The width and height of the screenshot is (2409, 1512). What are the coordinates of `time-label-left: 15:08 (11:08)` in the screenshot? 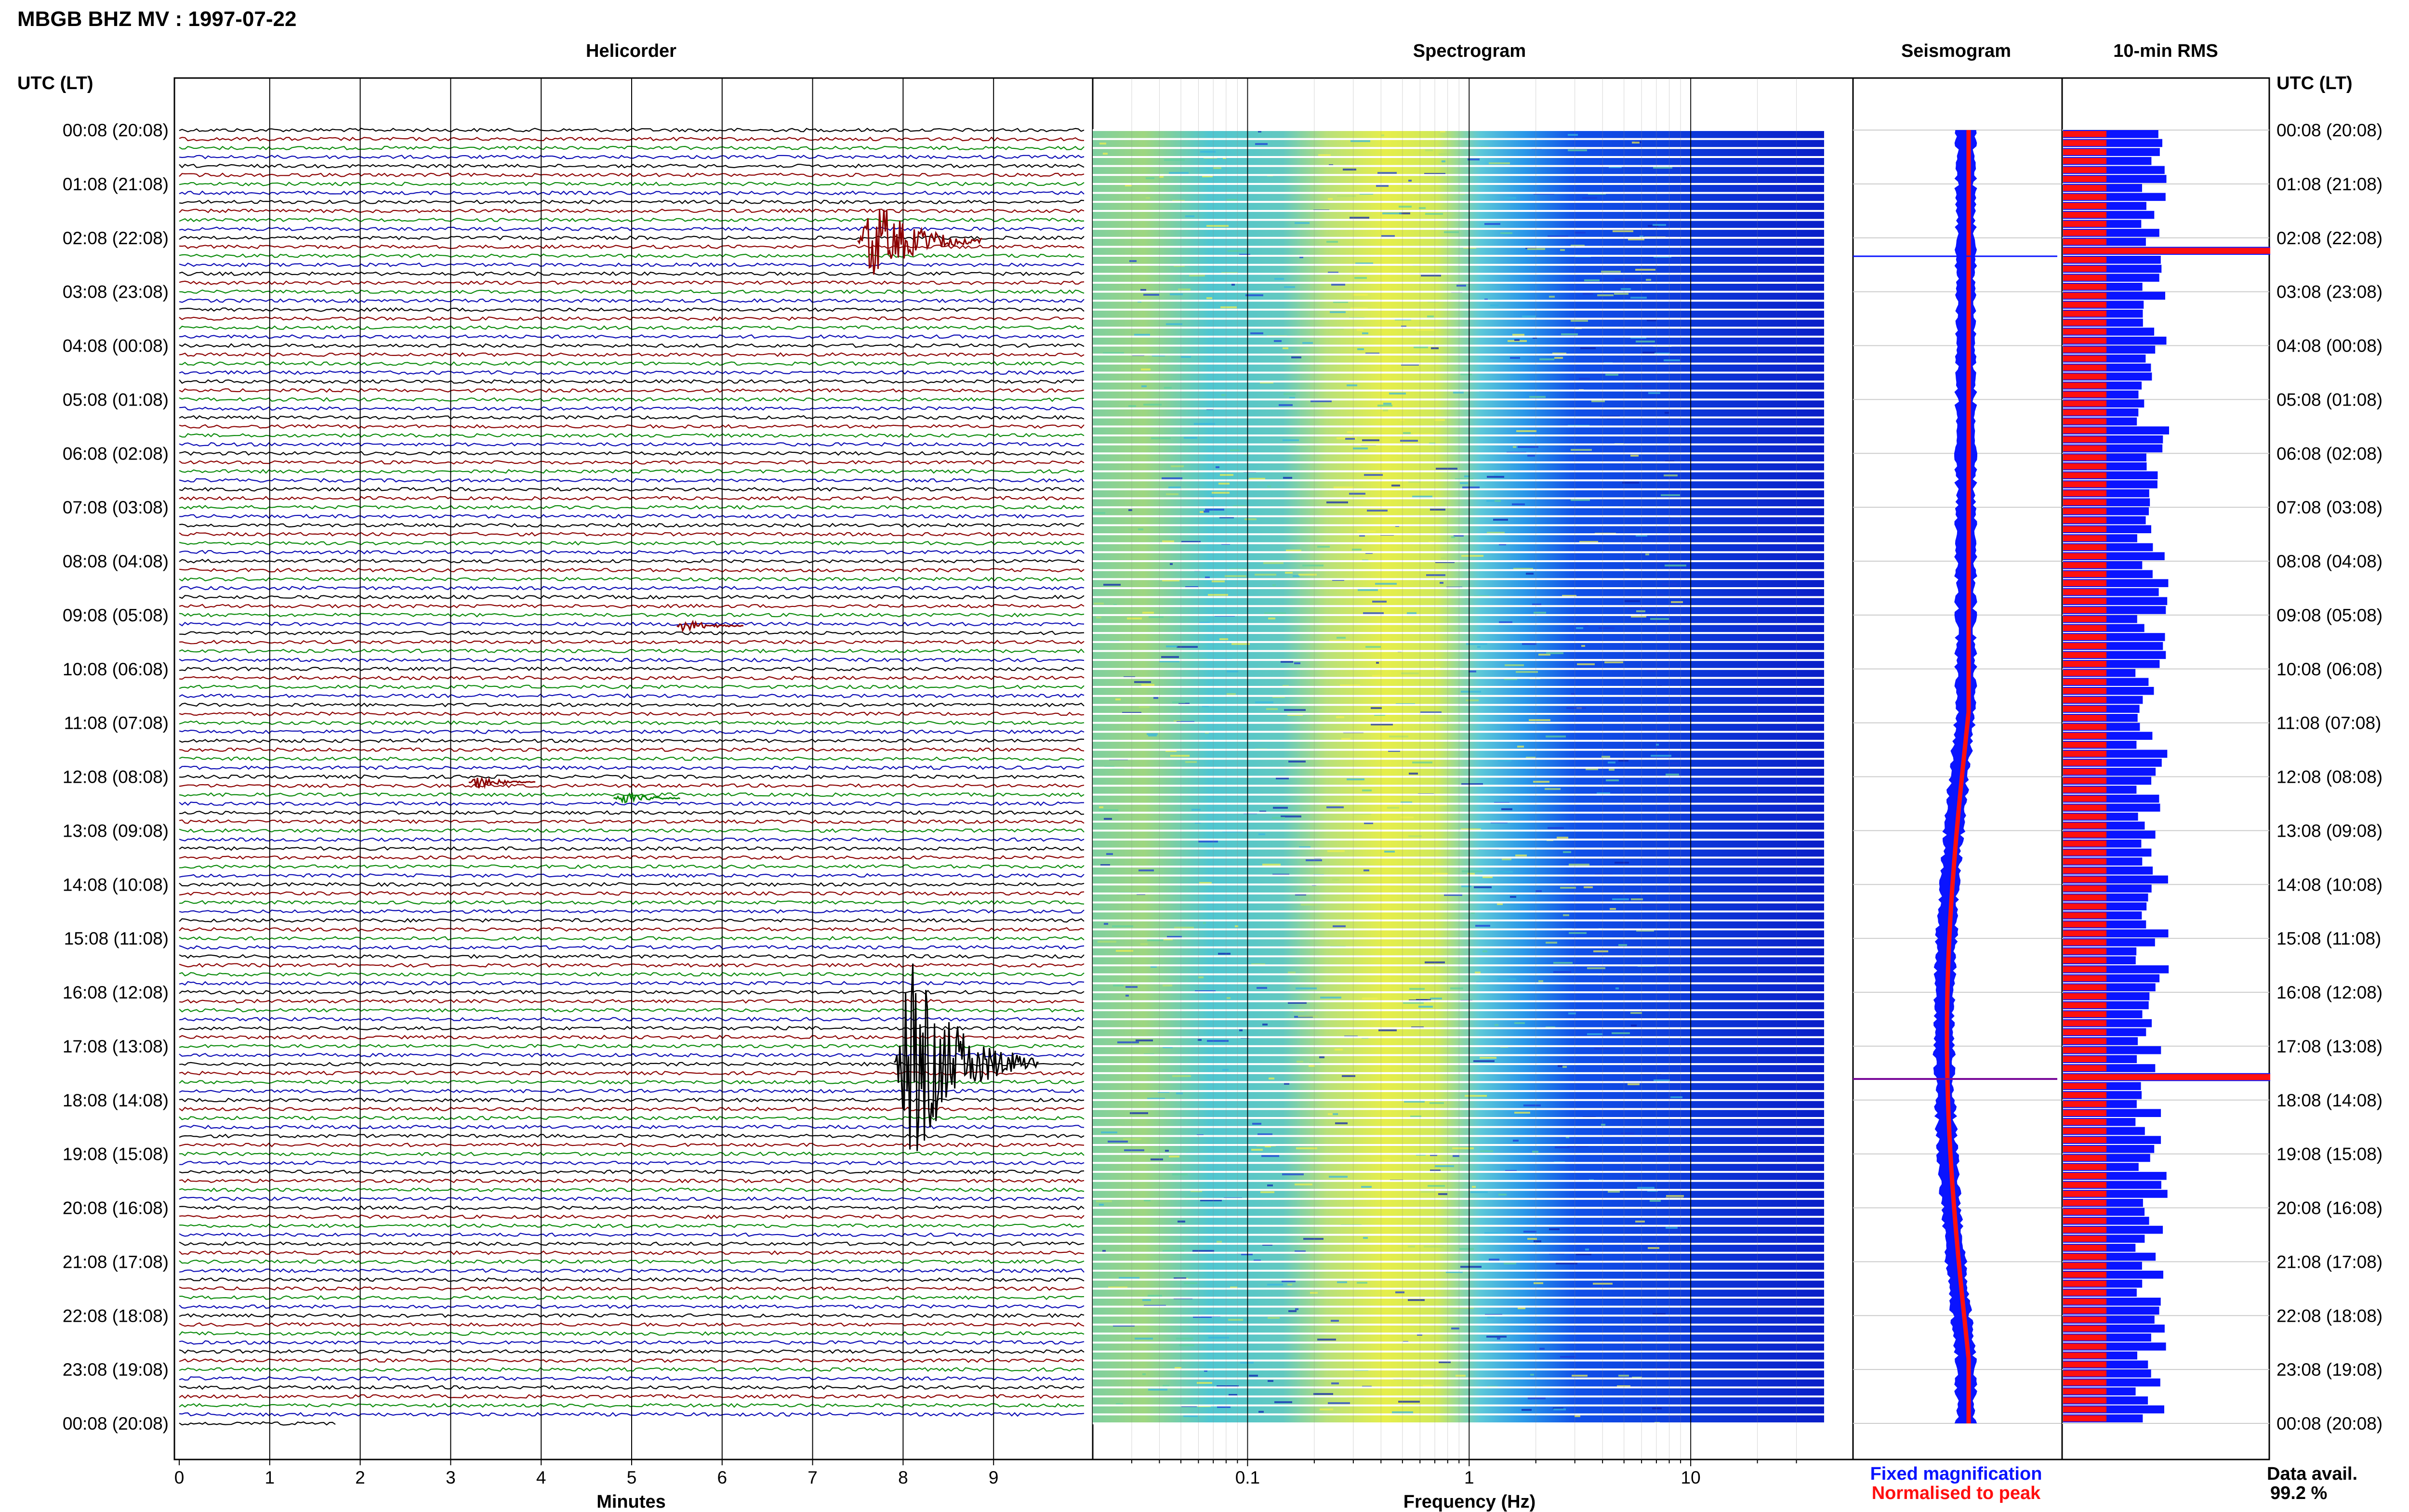 It's located at (116, 938).